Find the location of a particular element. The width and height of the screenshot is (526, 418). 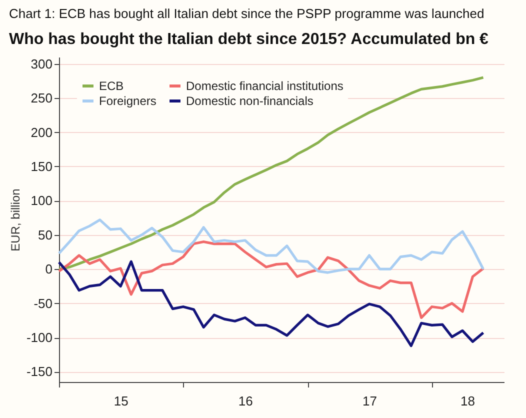

y-tick-label: -100 is located at coordinates (39, 338).